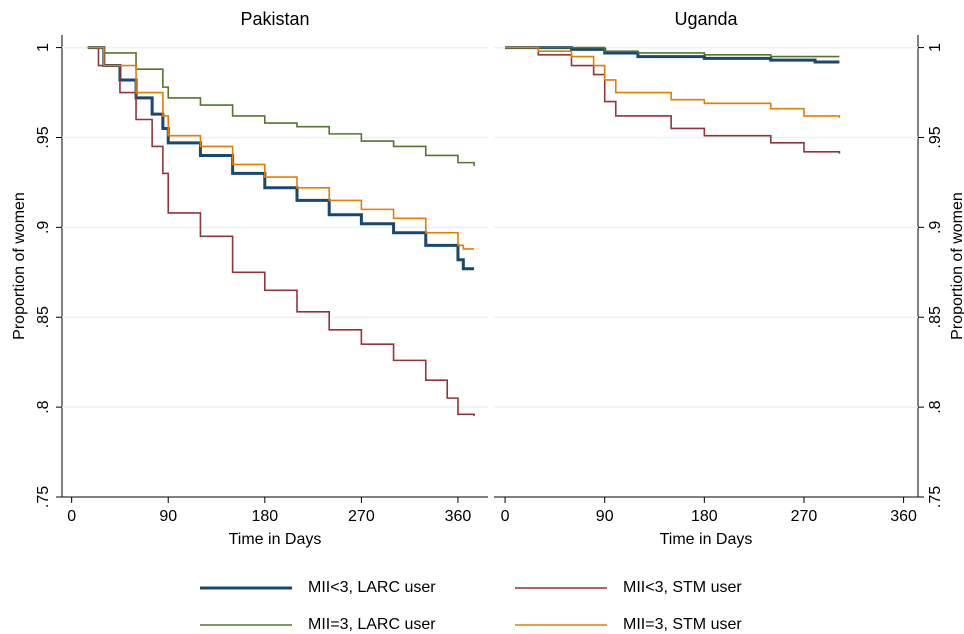 This screenshot has height=634, width=964. I want to click on legend-label: MII<3, STM user, so click(682, 587).